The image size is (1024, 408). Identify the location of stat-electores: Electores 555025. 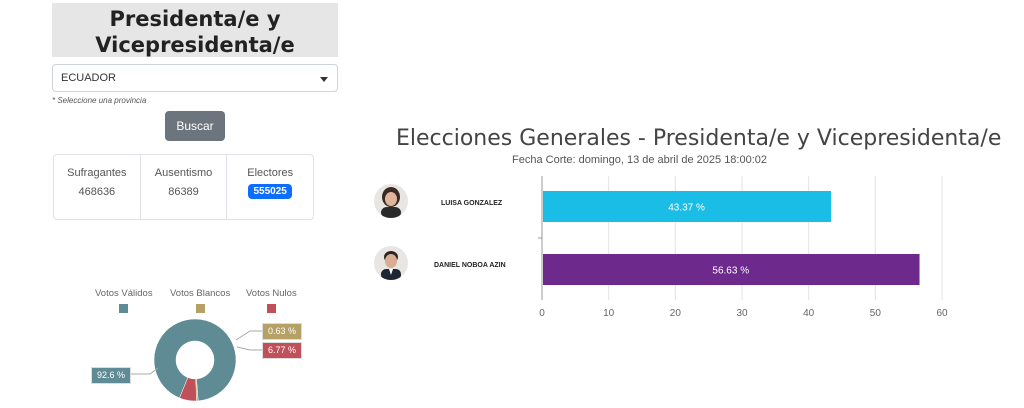
(270, 187).